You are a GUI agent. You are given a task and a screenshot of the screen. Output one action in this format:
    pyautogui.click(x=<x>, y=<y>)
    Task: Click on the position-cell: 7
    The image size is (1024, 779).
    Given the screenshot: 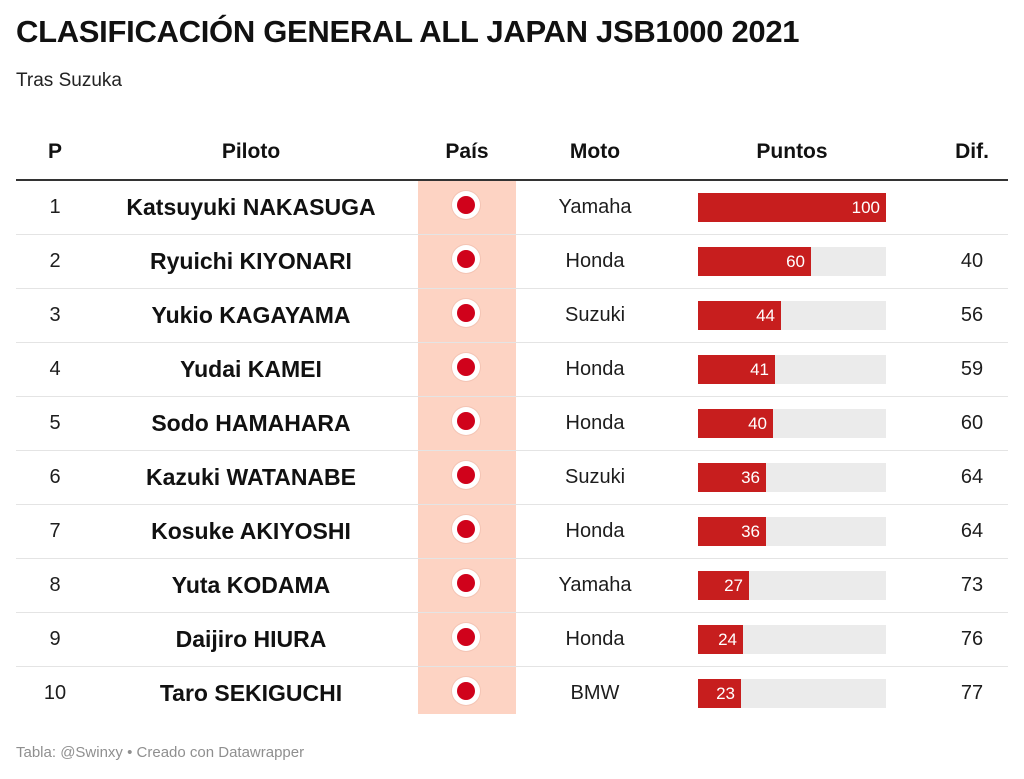 What is the action you would take?
    pyautogui.click(x=55, y=531)
    